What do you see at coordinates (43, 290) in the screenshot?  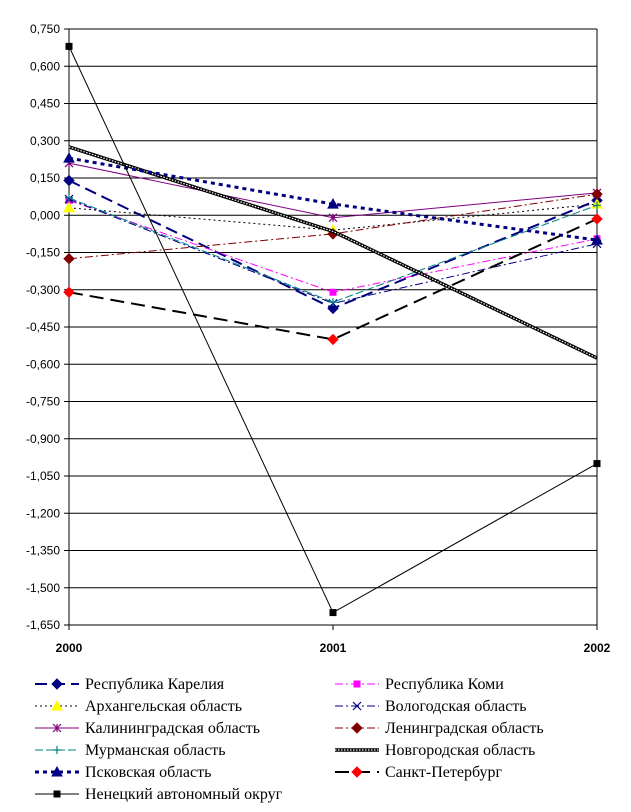 I see `y-tick-label: -0,300` at bounding box center [43, 290].